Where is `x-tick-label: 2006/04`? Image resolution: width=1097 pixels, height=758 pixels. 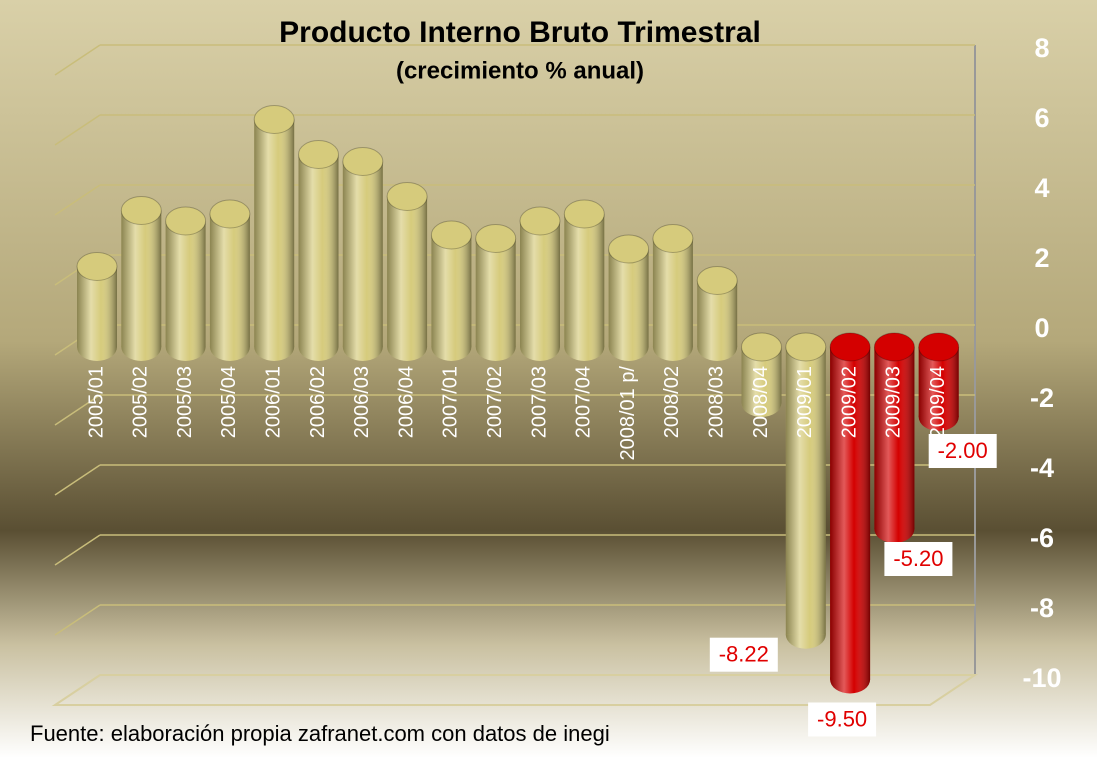 x-tick-label: 2006/04 is located at coordinates (406, 402).